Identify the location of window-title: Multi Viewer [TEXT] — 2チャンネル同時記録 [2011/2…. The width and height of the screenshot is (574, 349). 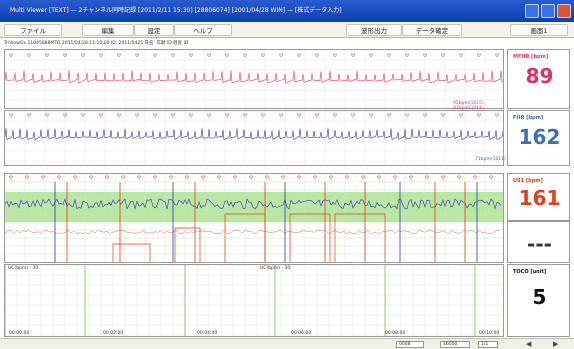
(176, 10).